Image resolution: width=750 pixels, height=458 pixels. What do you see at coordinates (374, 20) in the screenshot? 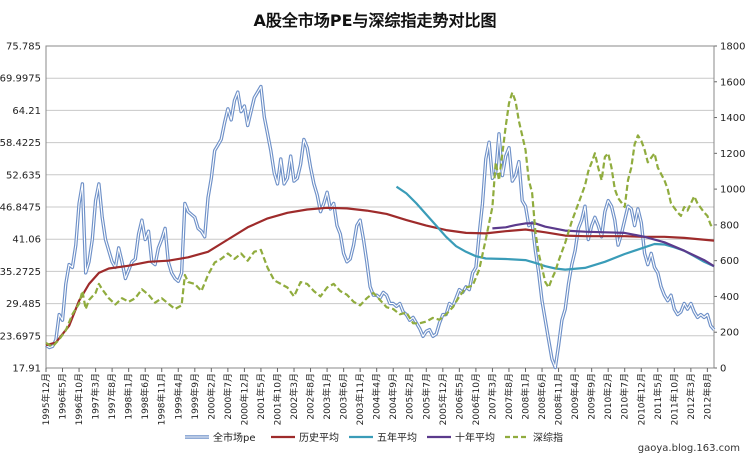
I see `chart-title: A股全市场PE与深综指走势对比图` at bounding box center [374, 20].